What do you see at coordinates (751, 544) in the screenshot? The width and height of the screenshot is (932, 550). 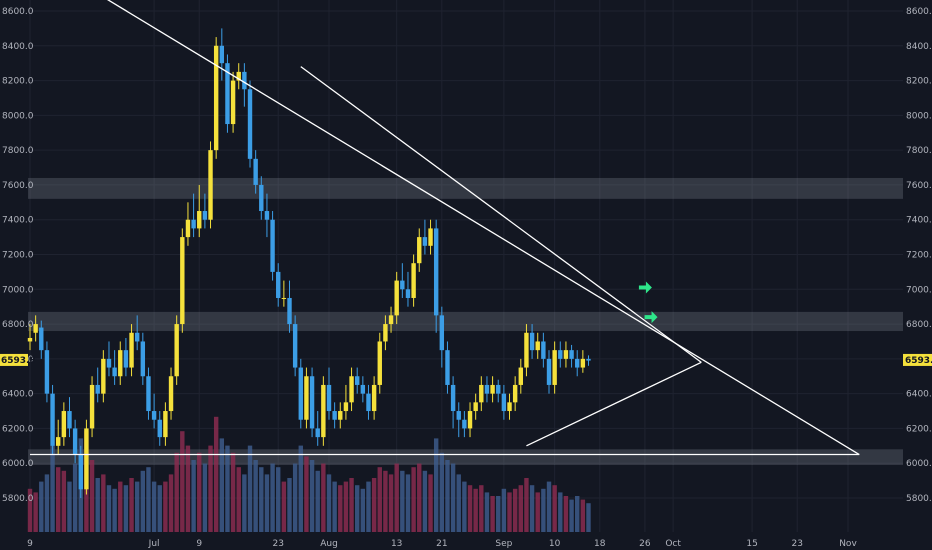 I see `date-tick-12: 15` at bounding box center [751, 544].